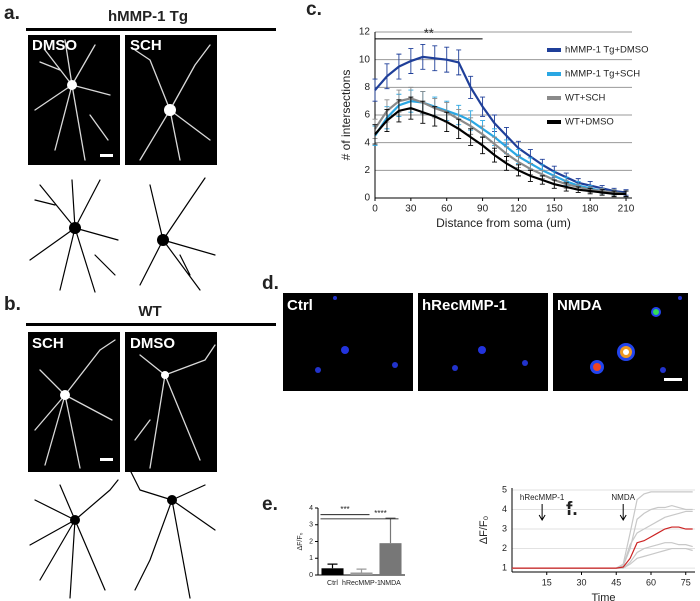 The width and height of the screenshot is (700, 601). What do you see at coordinates (314, 10) in the screenshot?
I see `panel-label: c.` at bounding box center [314, 10].